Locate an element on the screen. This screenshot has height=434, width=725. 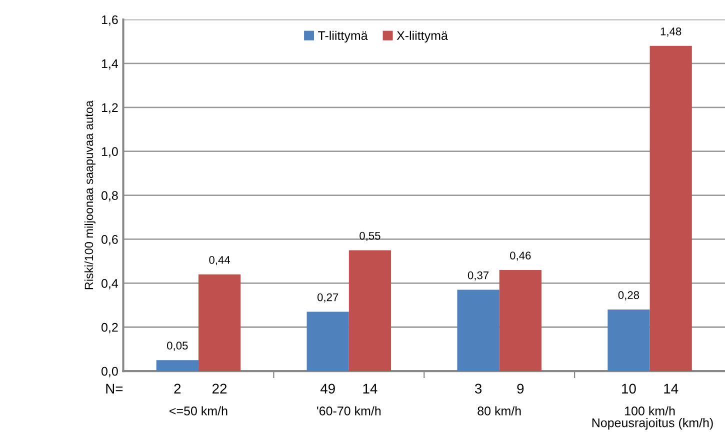
text: 10 is located at coordinates (629, 389).